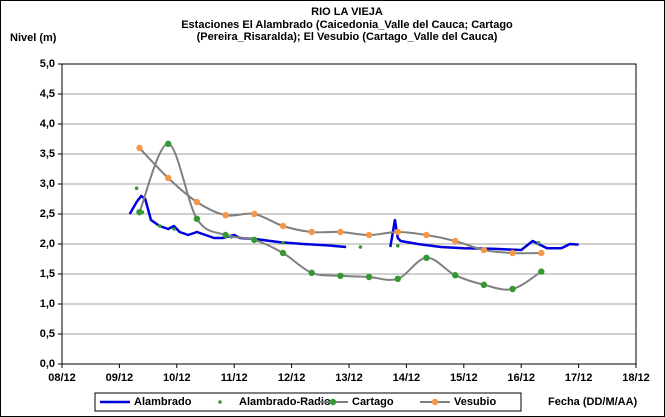 The height and width of the screenshot is (417, 665). What do you see at coordinates (120, 378) in the screenshot?
I see `x-tick-label: 09/12` at bounding box center [120, 378].